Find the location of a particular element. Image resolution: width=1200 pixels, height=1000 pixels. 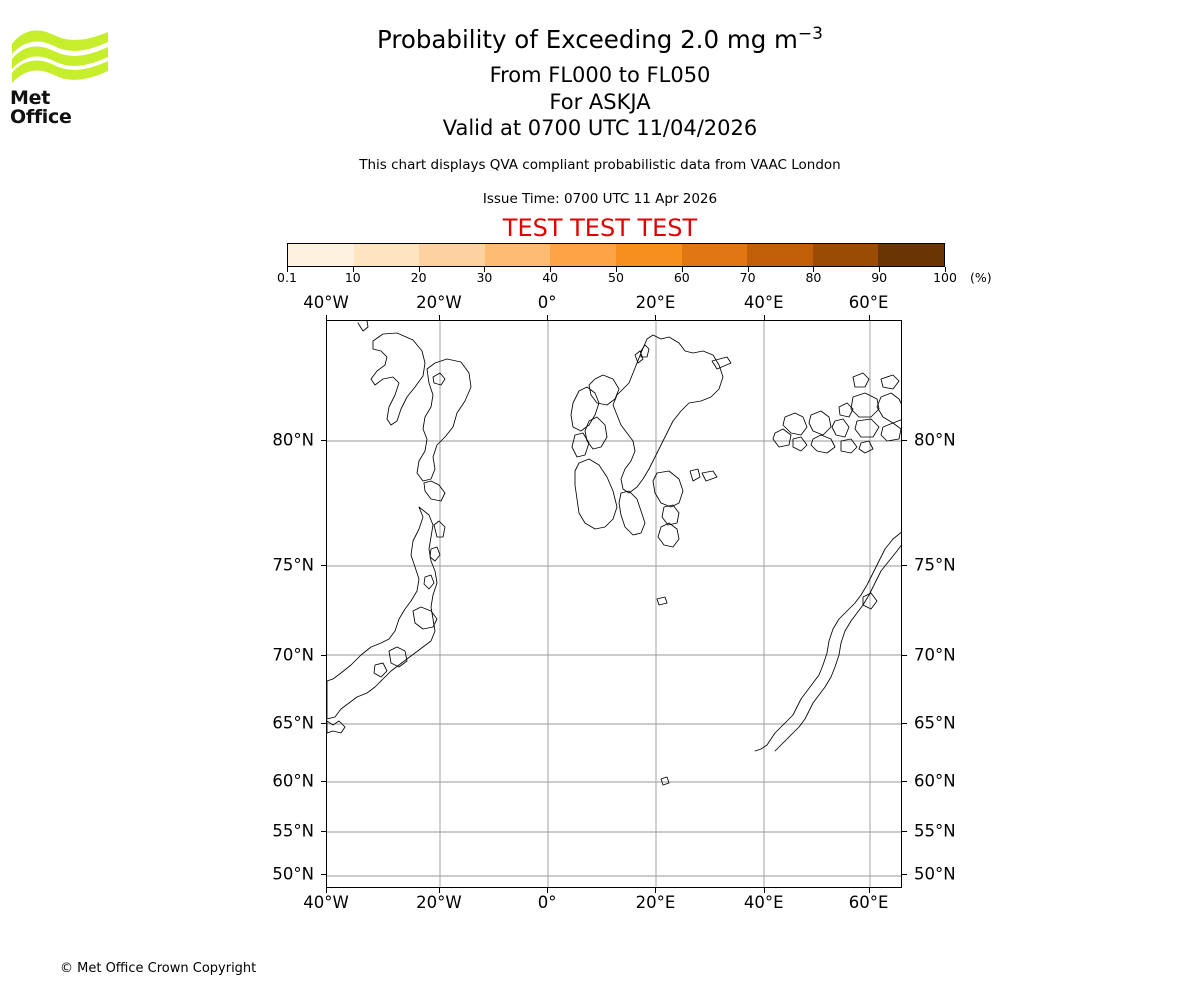

longitude-tick-label-top: 40°W is located at coordinates (326, 302).